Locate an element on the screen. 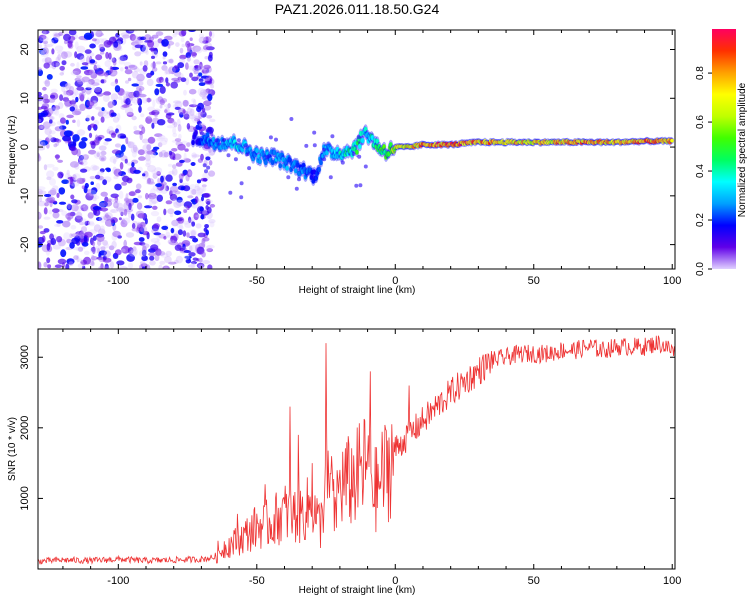 Image resolution: width=750 pixels, height=600 pixels. snr-y-tick-label: 1000 is located at coordinates (25, 498).